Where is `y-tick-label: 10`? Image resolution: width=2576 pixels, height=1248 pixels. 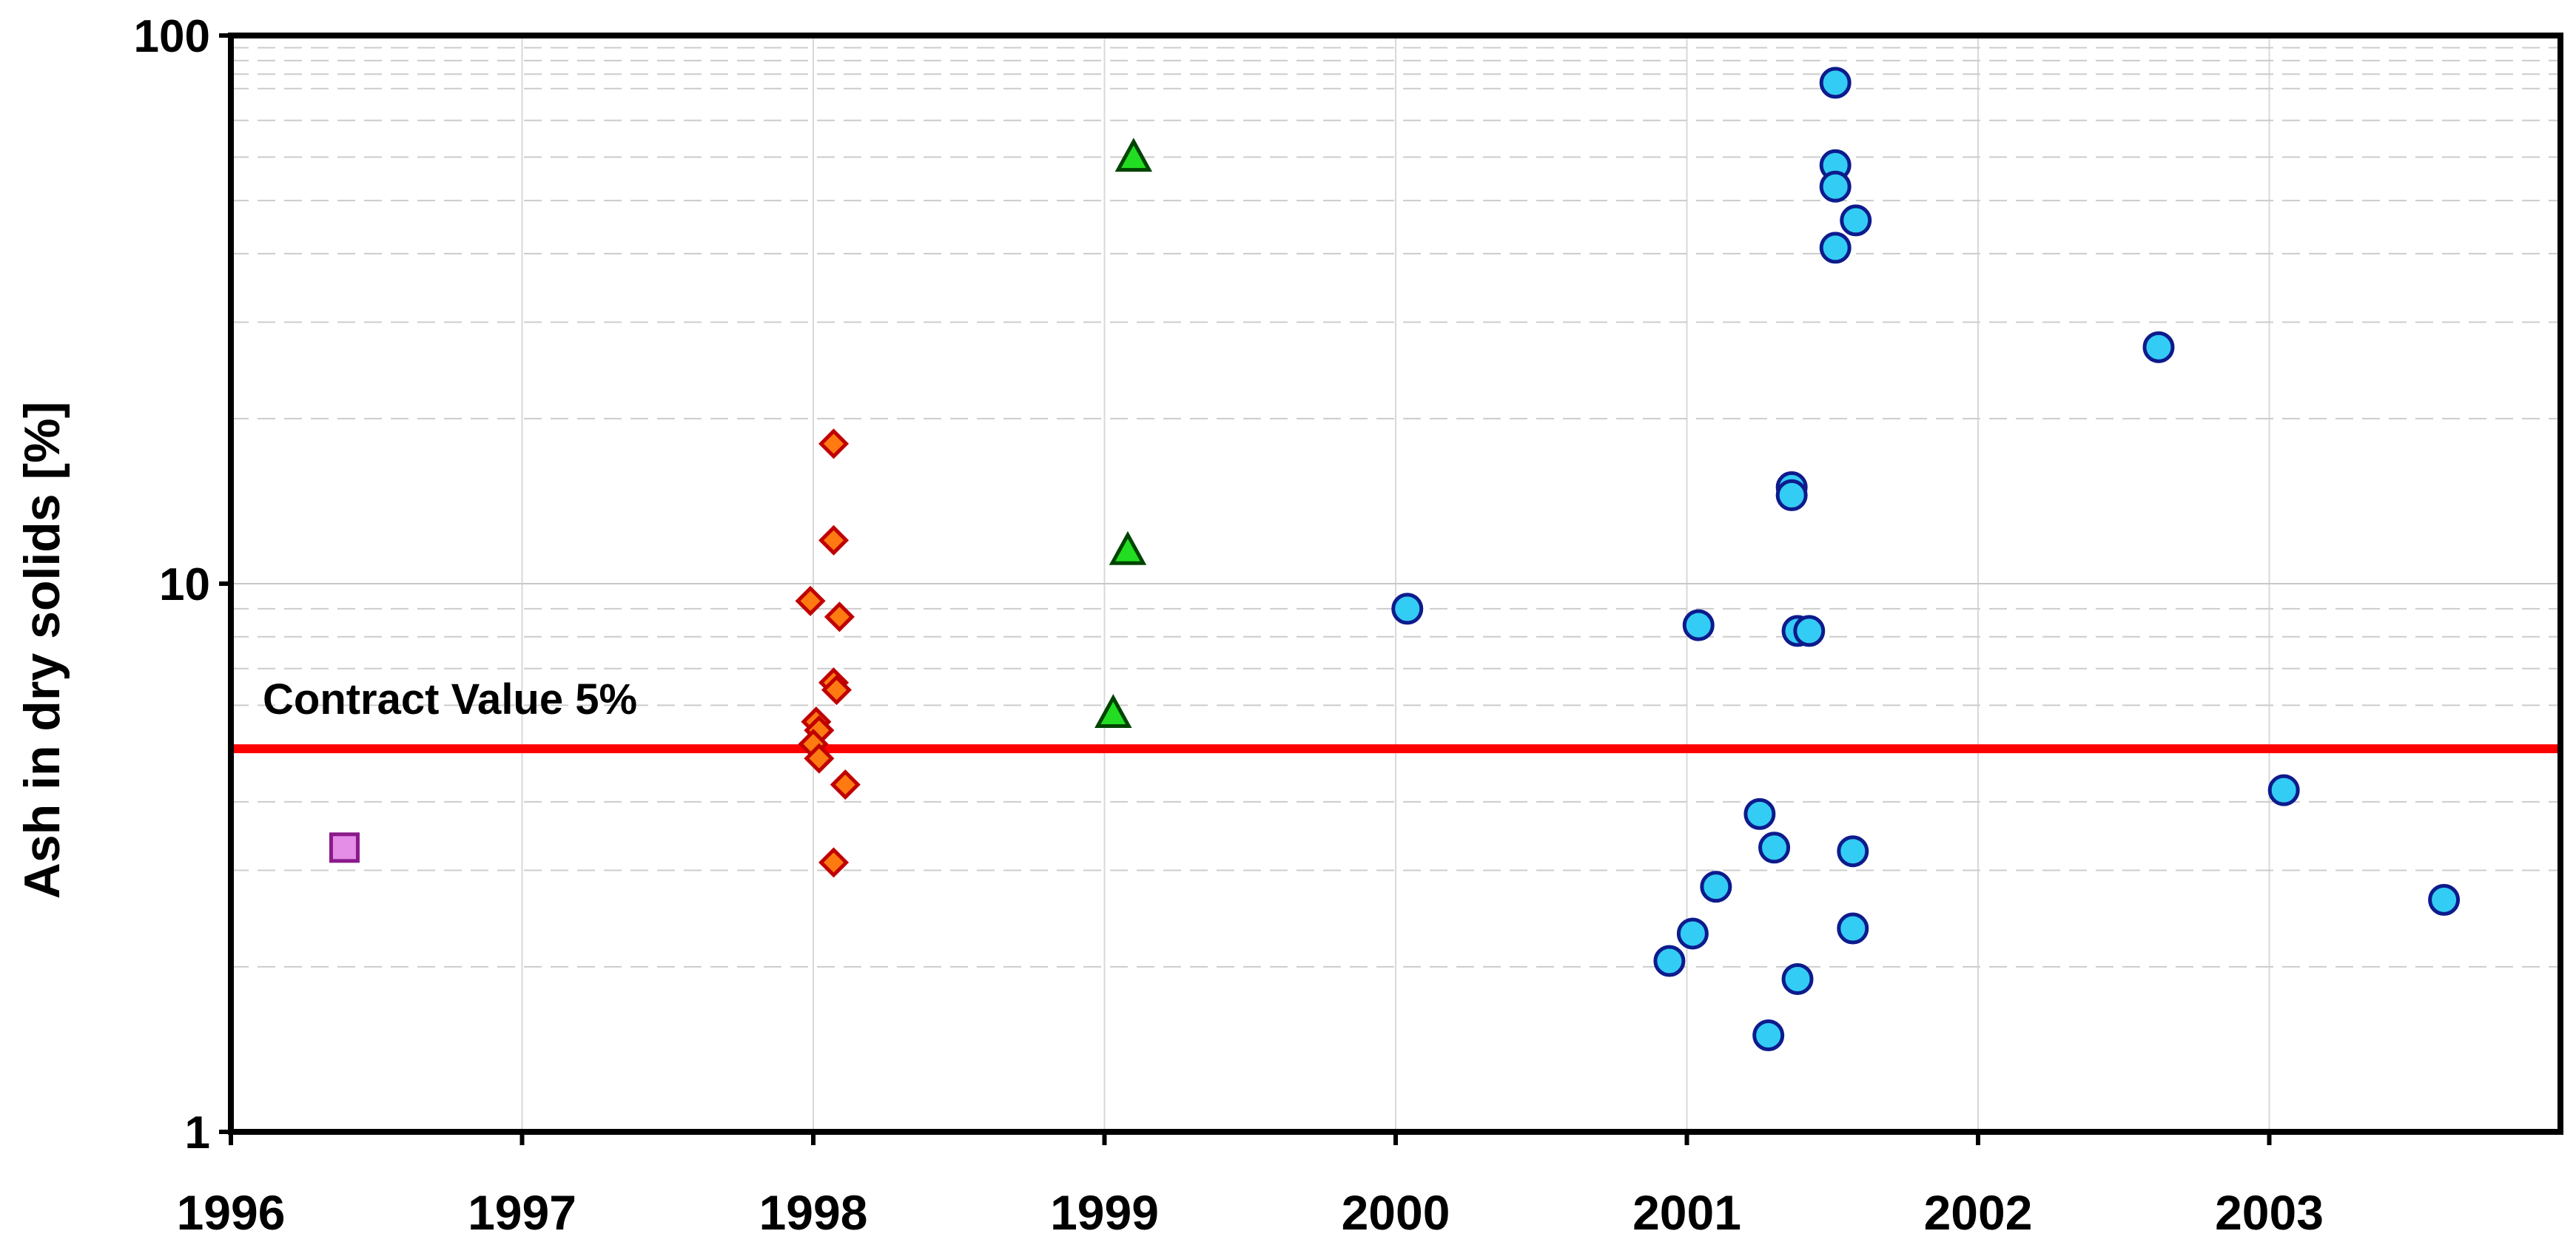
y-tick-label: 10 is located at coordinates (184, 584).